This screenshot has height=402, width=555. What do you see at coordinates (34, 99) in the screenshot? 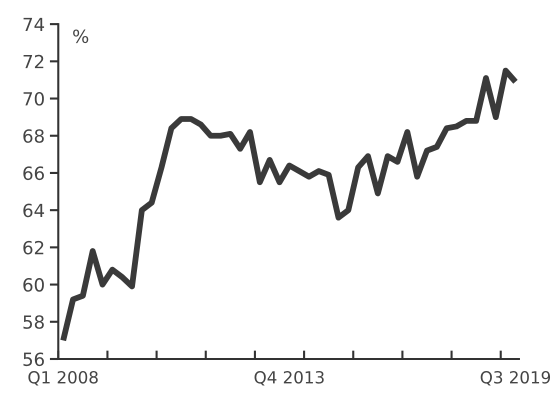
I see `y-tick-label: 70` at bounding box center [34, 99].